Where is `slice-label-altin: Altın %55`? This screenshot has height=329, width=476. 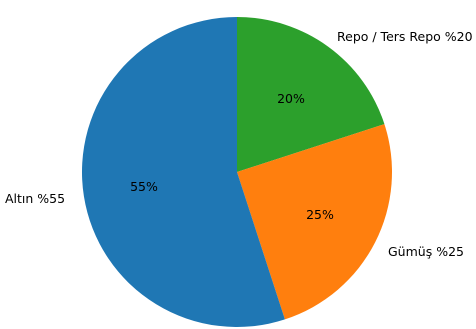
slice-label-altin: Altın %55 is located at coordinates (35, 198).